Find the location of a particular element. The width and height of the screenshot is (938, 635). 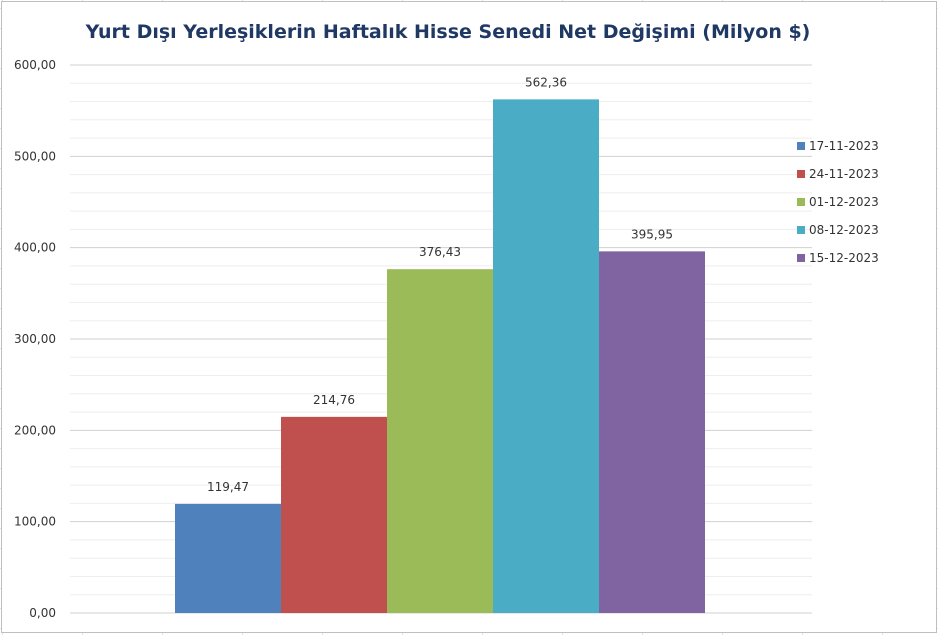

data-label: 119,47 is located at coordinates (228, 487).